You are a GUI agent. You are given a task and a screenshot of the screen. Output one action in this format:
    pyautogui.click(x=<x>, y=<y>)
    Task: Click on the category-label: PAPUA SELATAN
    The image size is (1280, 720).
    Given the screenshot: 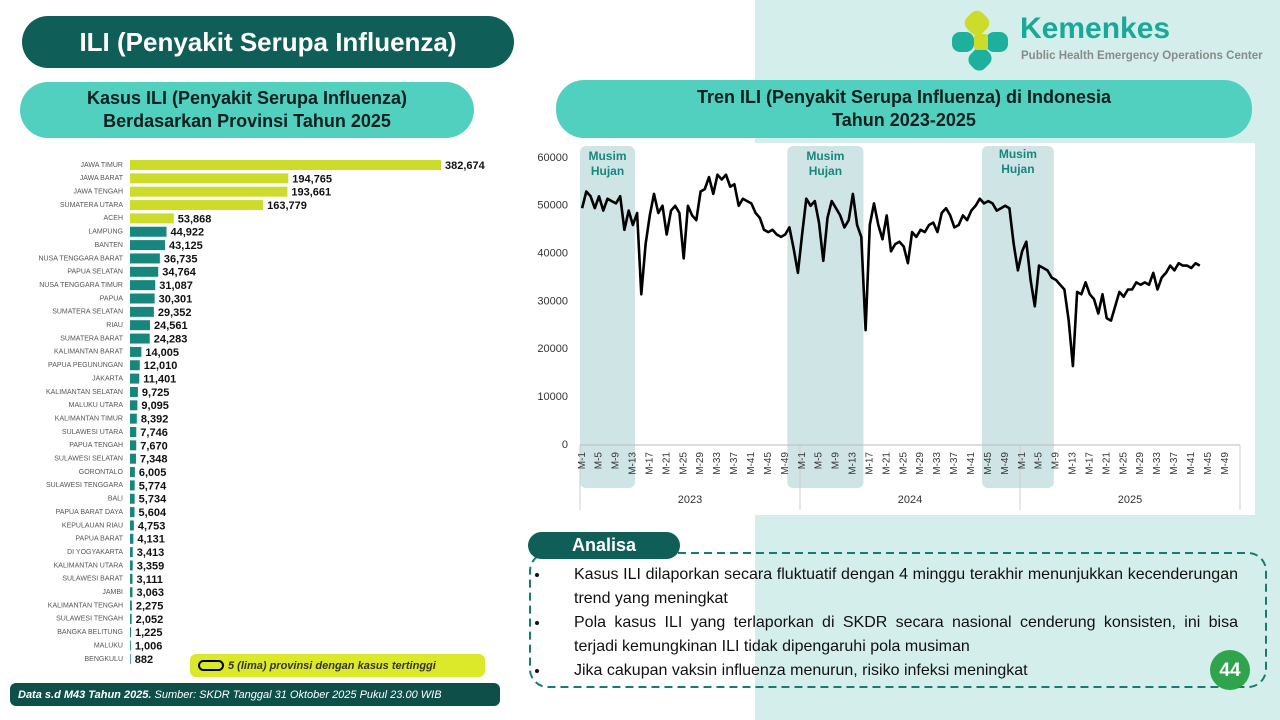 What is the action you would take?
    pyautogui.click(x=95, y=272)
    